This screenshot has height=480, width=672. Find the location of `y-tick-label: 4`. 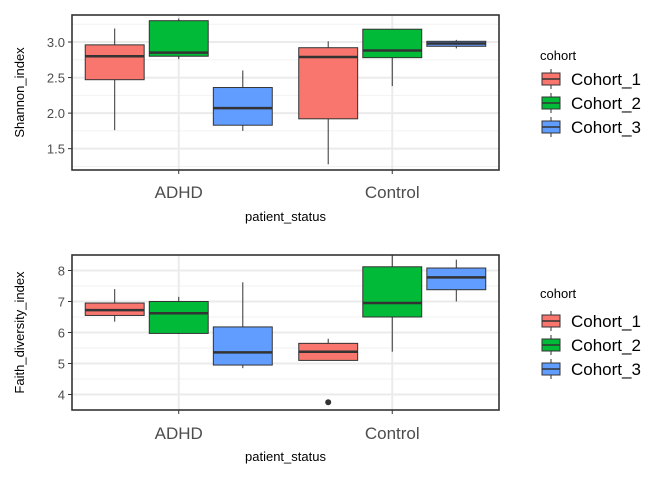

y-tick-label: 4 is located at coordinates (61, 395).